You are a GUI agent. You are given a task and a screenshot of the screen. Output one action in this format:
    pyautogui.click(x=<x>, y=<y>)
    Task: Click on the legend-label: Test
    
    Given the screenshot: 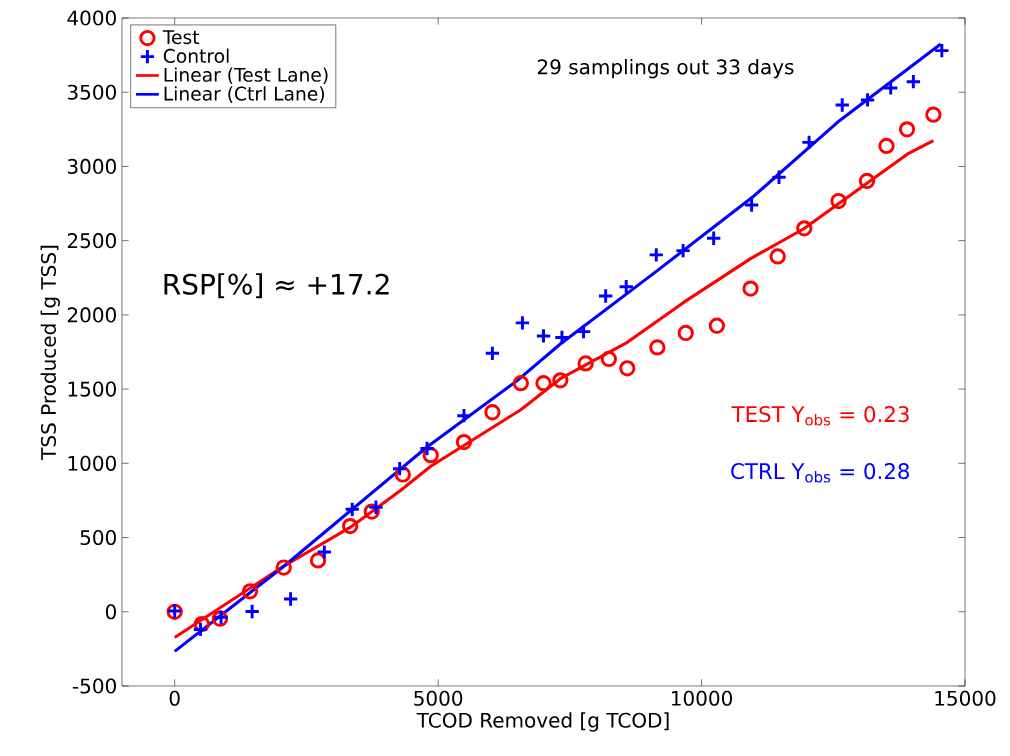 What is the action you would take?
    pyautogui.click(x=181, y=37)
    